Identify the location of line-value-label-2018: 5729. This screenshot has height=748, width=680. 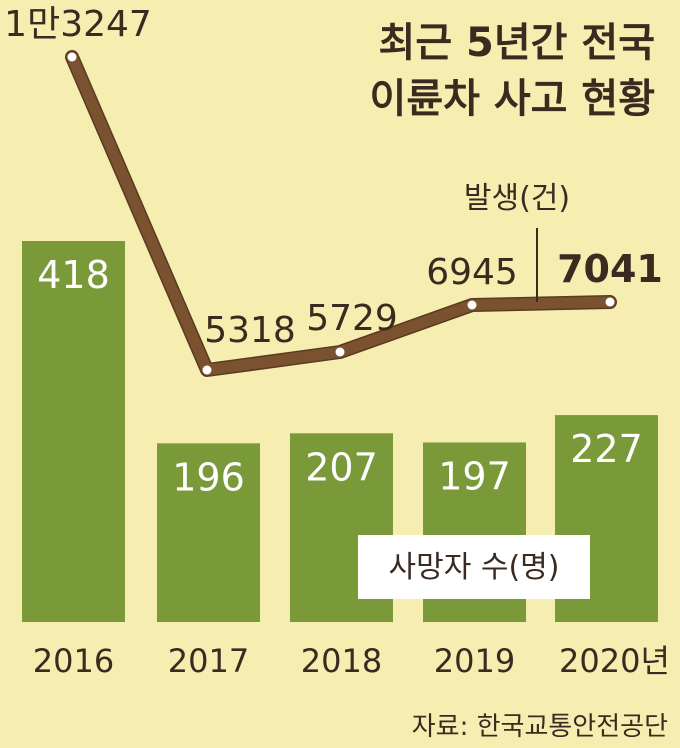
(352, 318).